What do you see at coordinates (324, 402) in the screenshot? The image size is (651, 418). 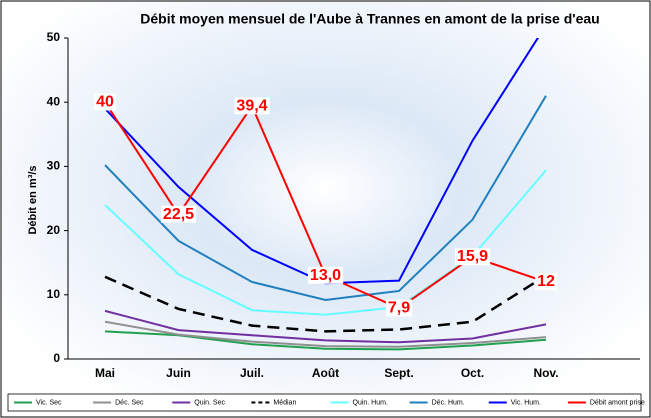 I see `legend` at bounding box center [324, 402].